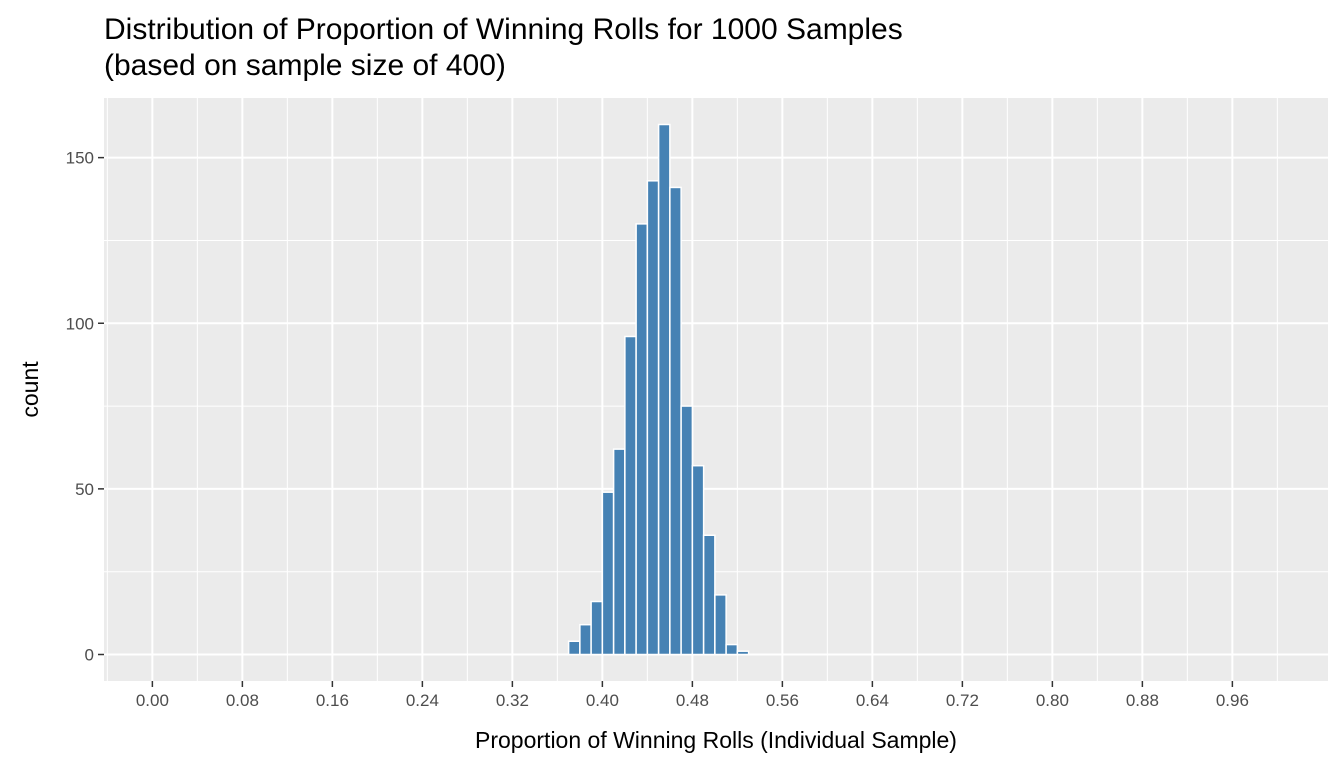  What do you see at coordinates (332, 700) in the screenshot?
I see `x-tick-label: 0.16` at bounding box center [332, 700].